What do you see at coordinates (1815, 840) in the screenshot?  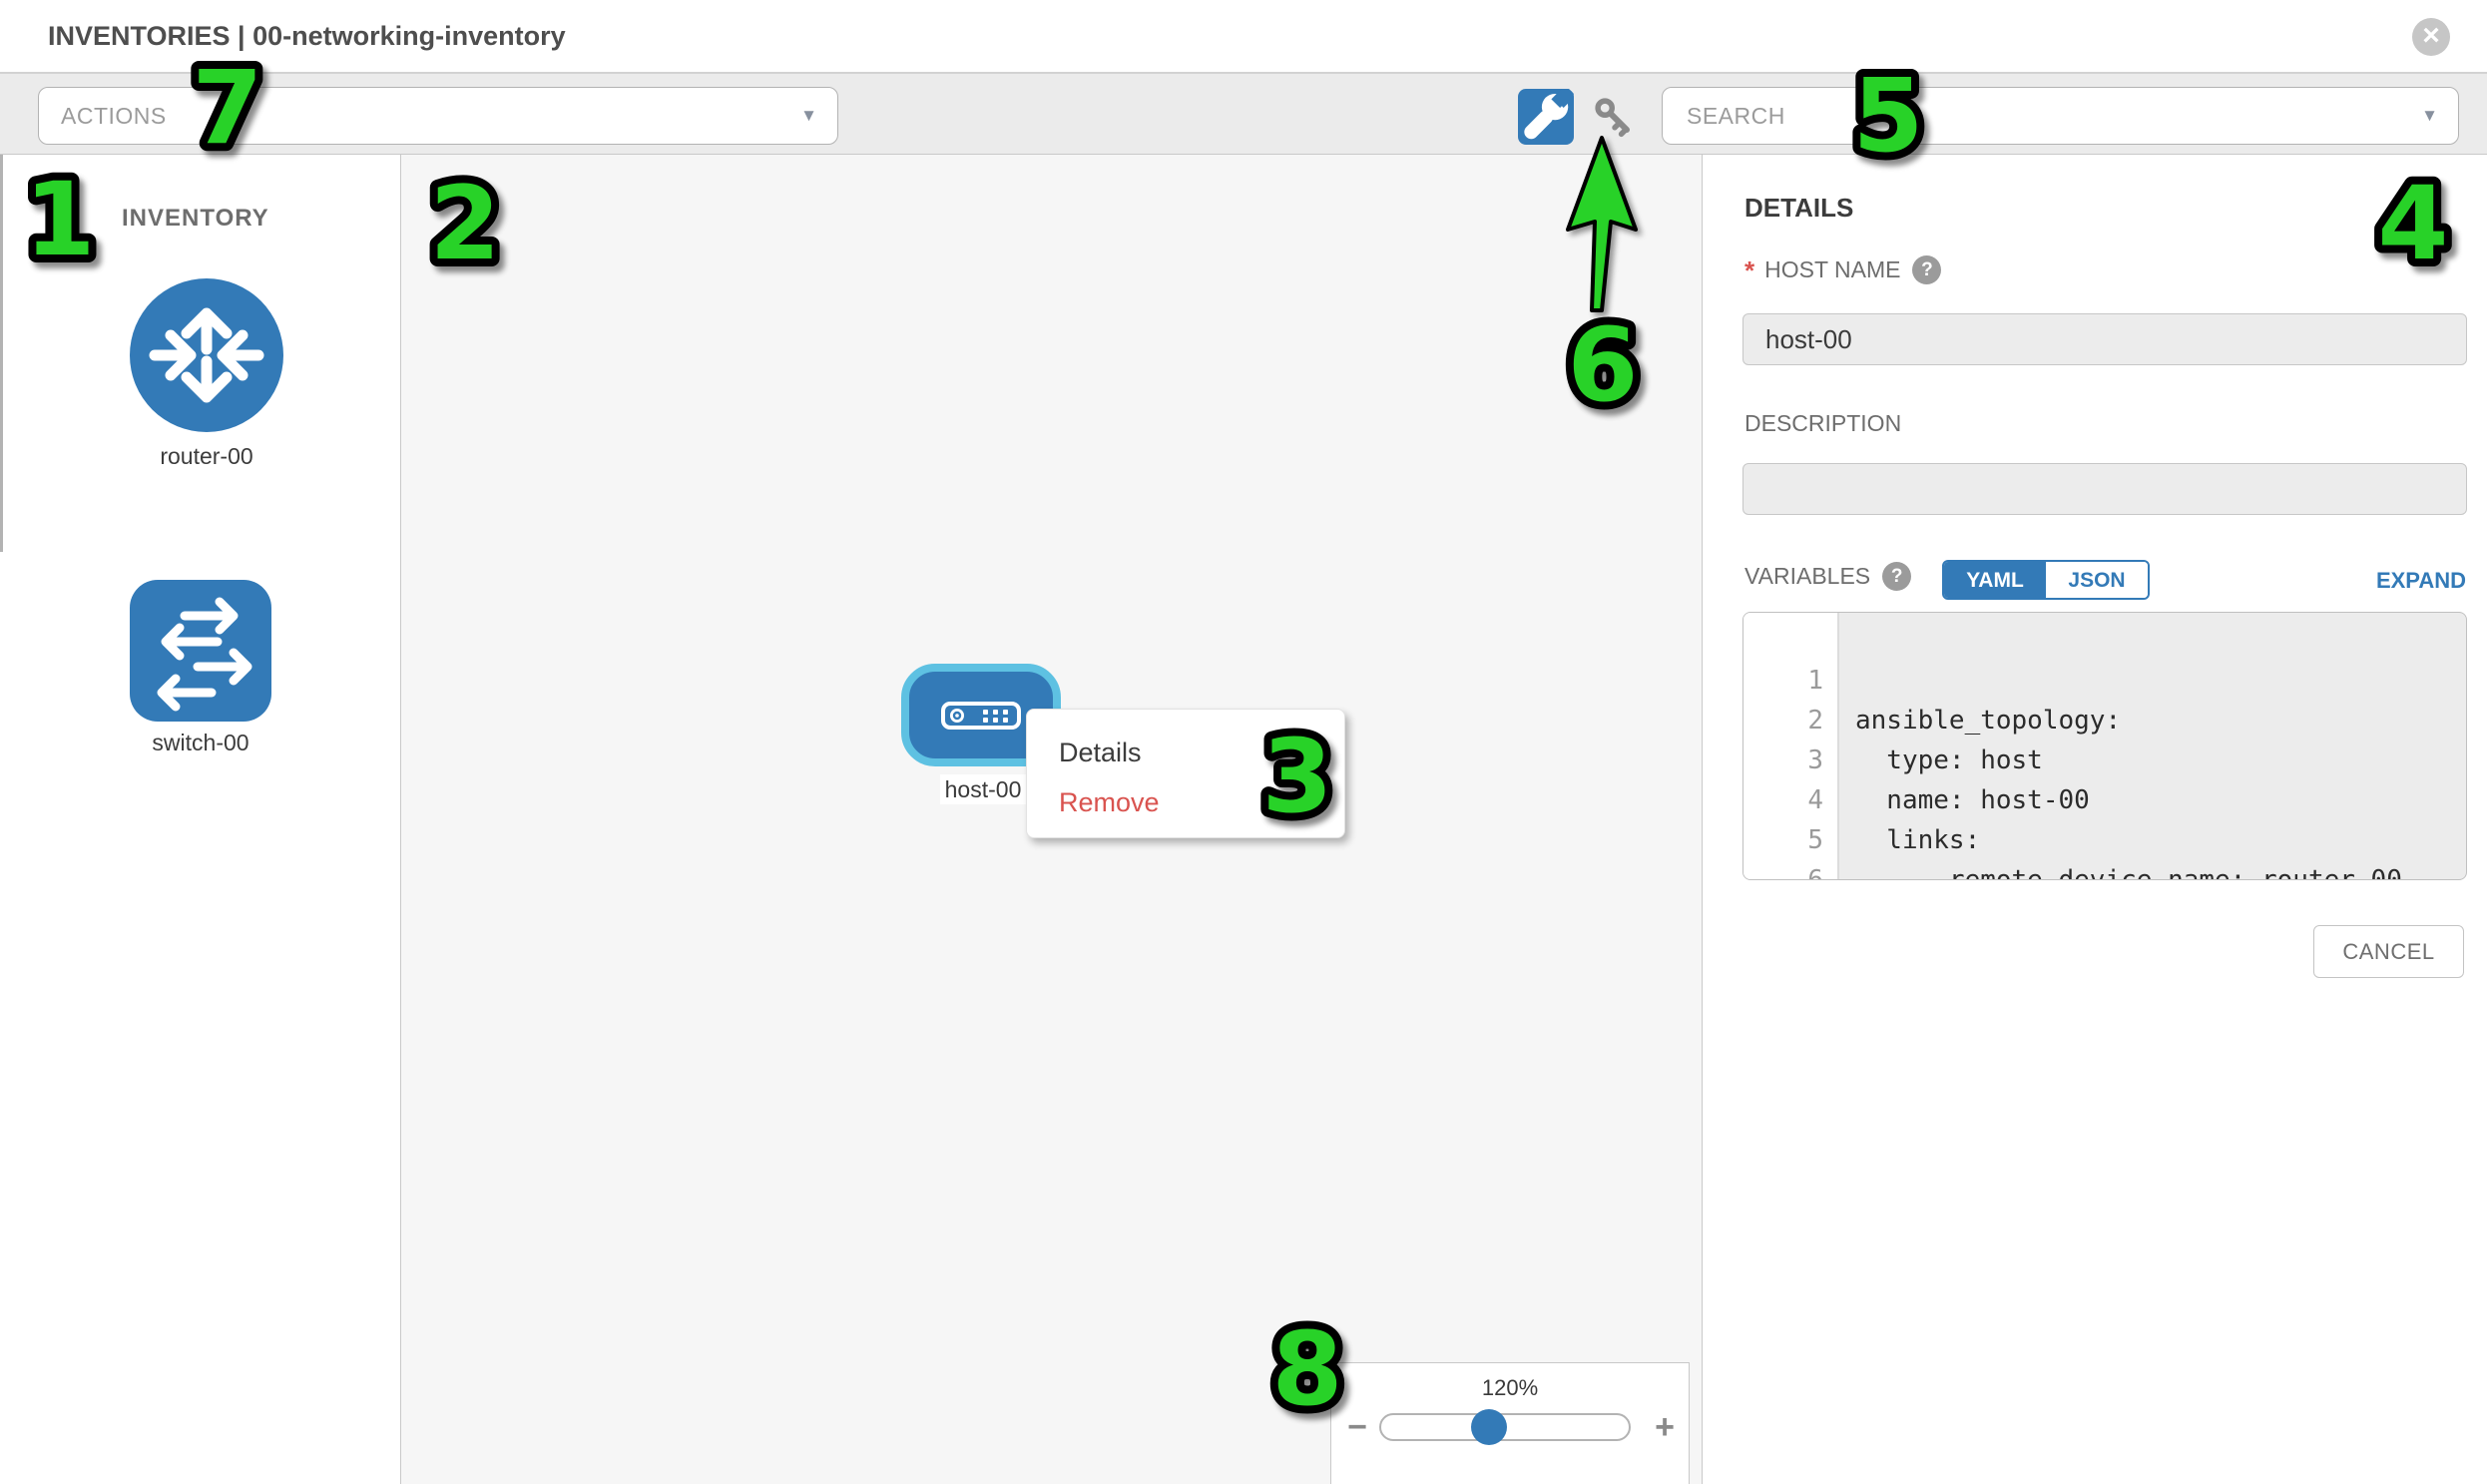 I see `line-number: 5` at bounding box center [1815, 840].